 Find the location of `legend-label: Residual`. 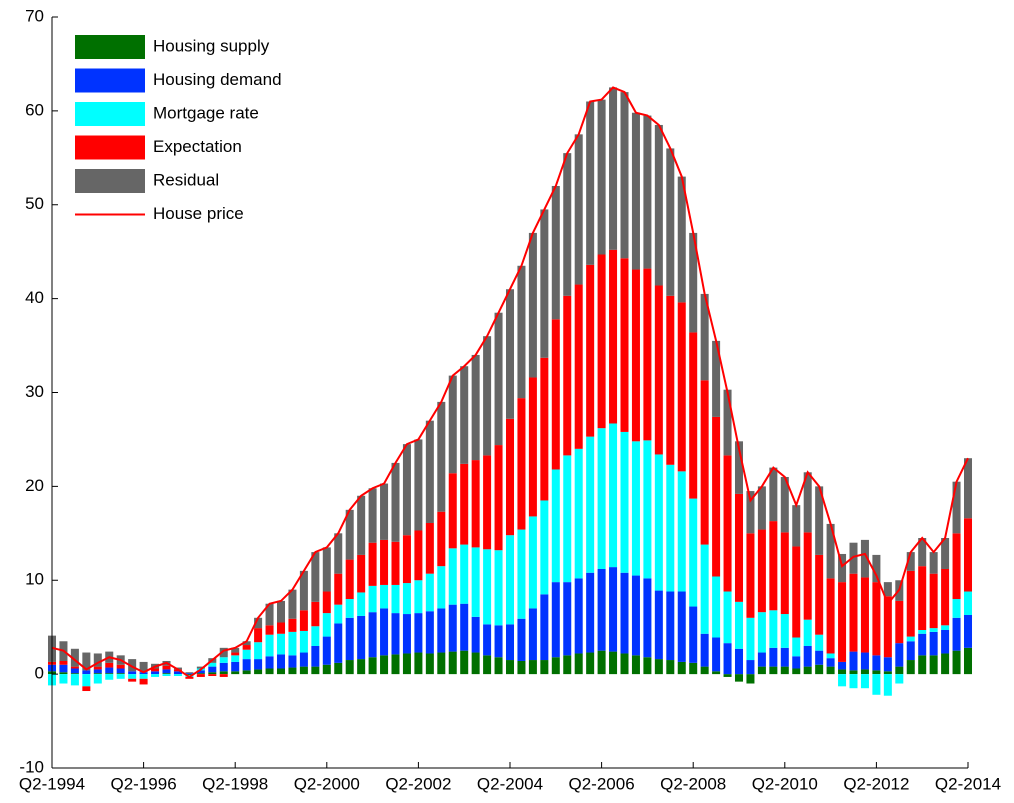

legend-label: Residual is located at coordinates (186, 179).